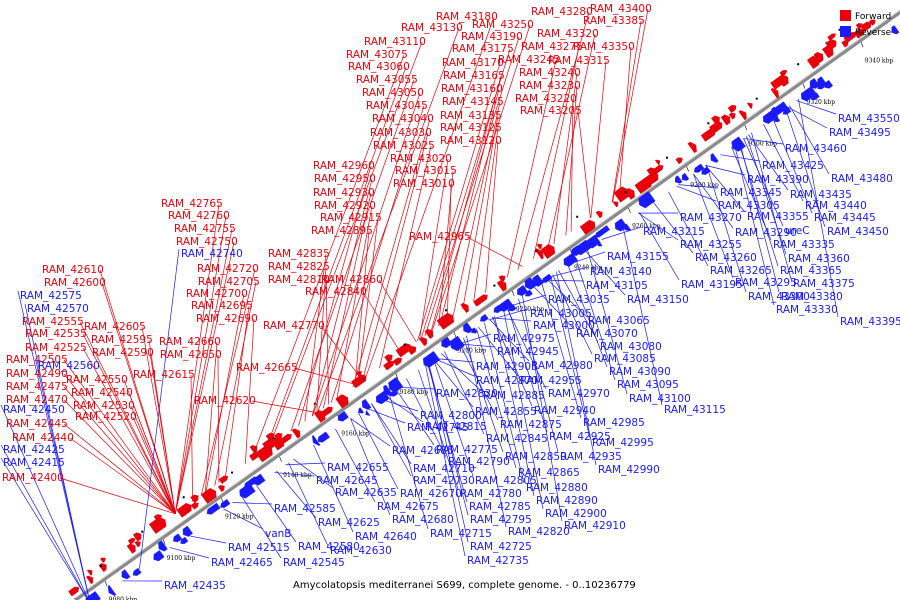 This screenshot has width=900, height=600. What do you see at coordinates (393, 93) in the screenshot?
I see `forward-gene-label: RAM_43050` at bounding box center [393, 93].